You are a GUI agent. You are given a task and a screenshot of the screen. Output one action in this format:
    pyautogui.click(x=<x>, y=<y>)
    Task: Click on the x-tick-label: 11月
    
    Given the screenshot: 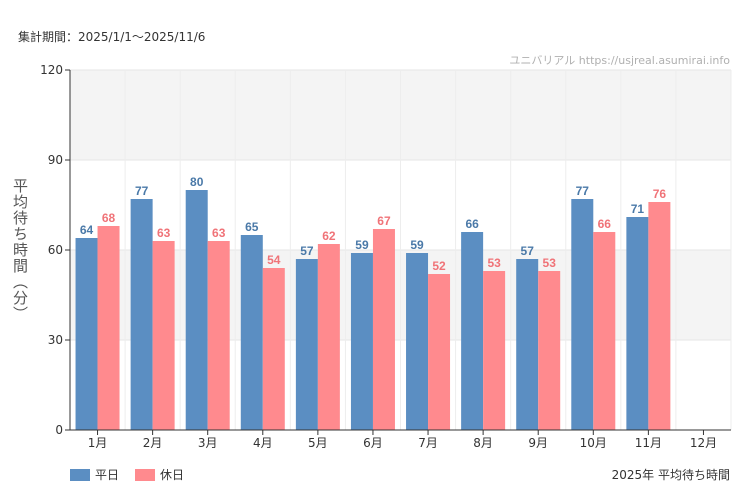 What is the action you would take?
    pyautogui.click(x=648, y=443)
    